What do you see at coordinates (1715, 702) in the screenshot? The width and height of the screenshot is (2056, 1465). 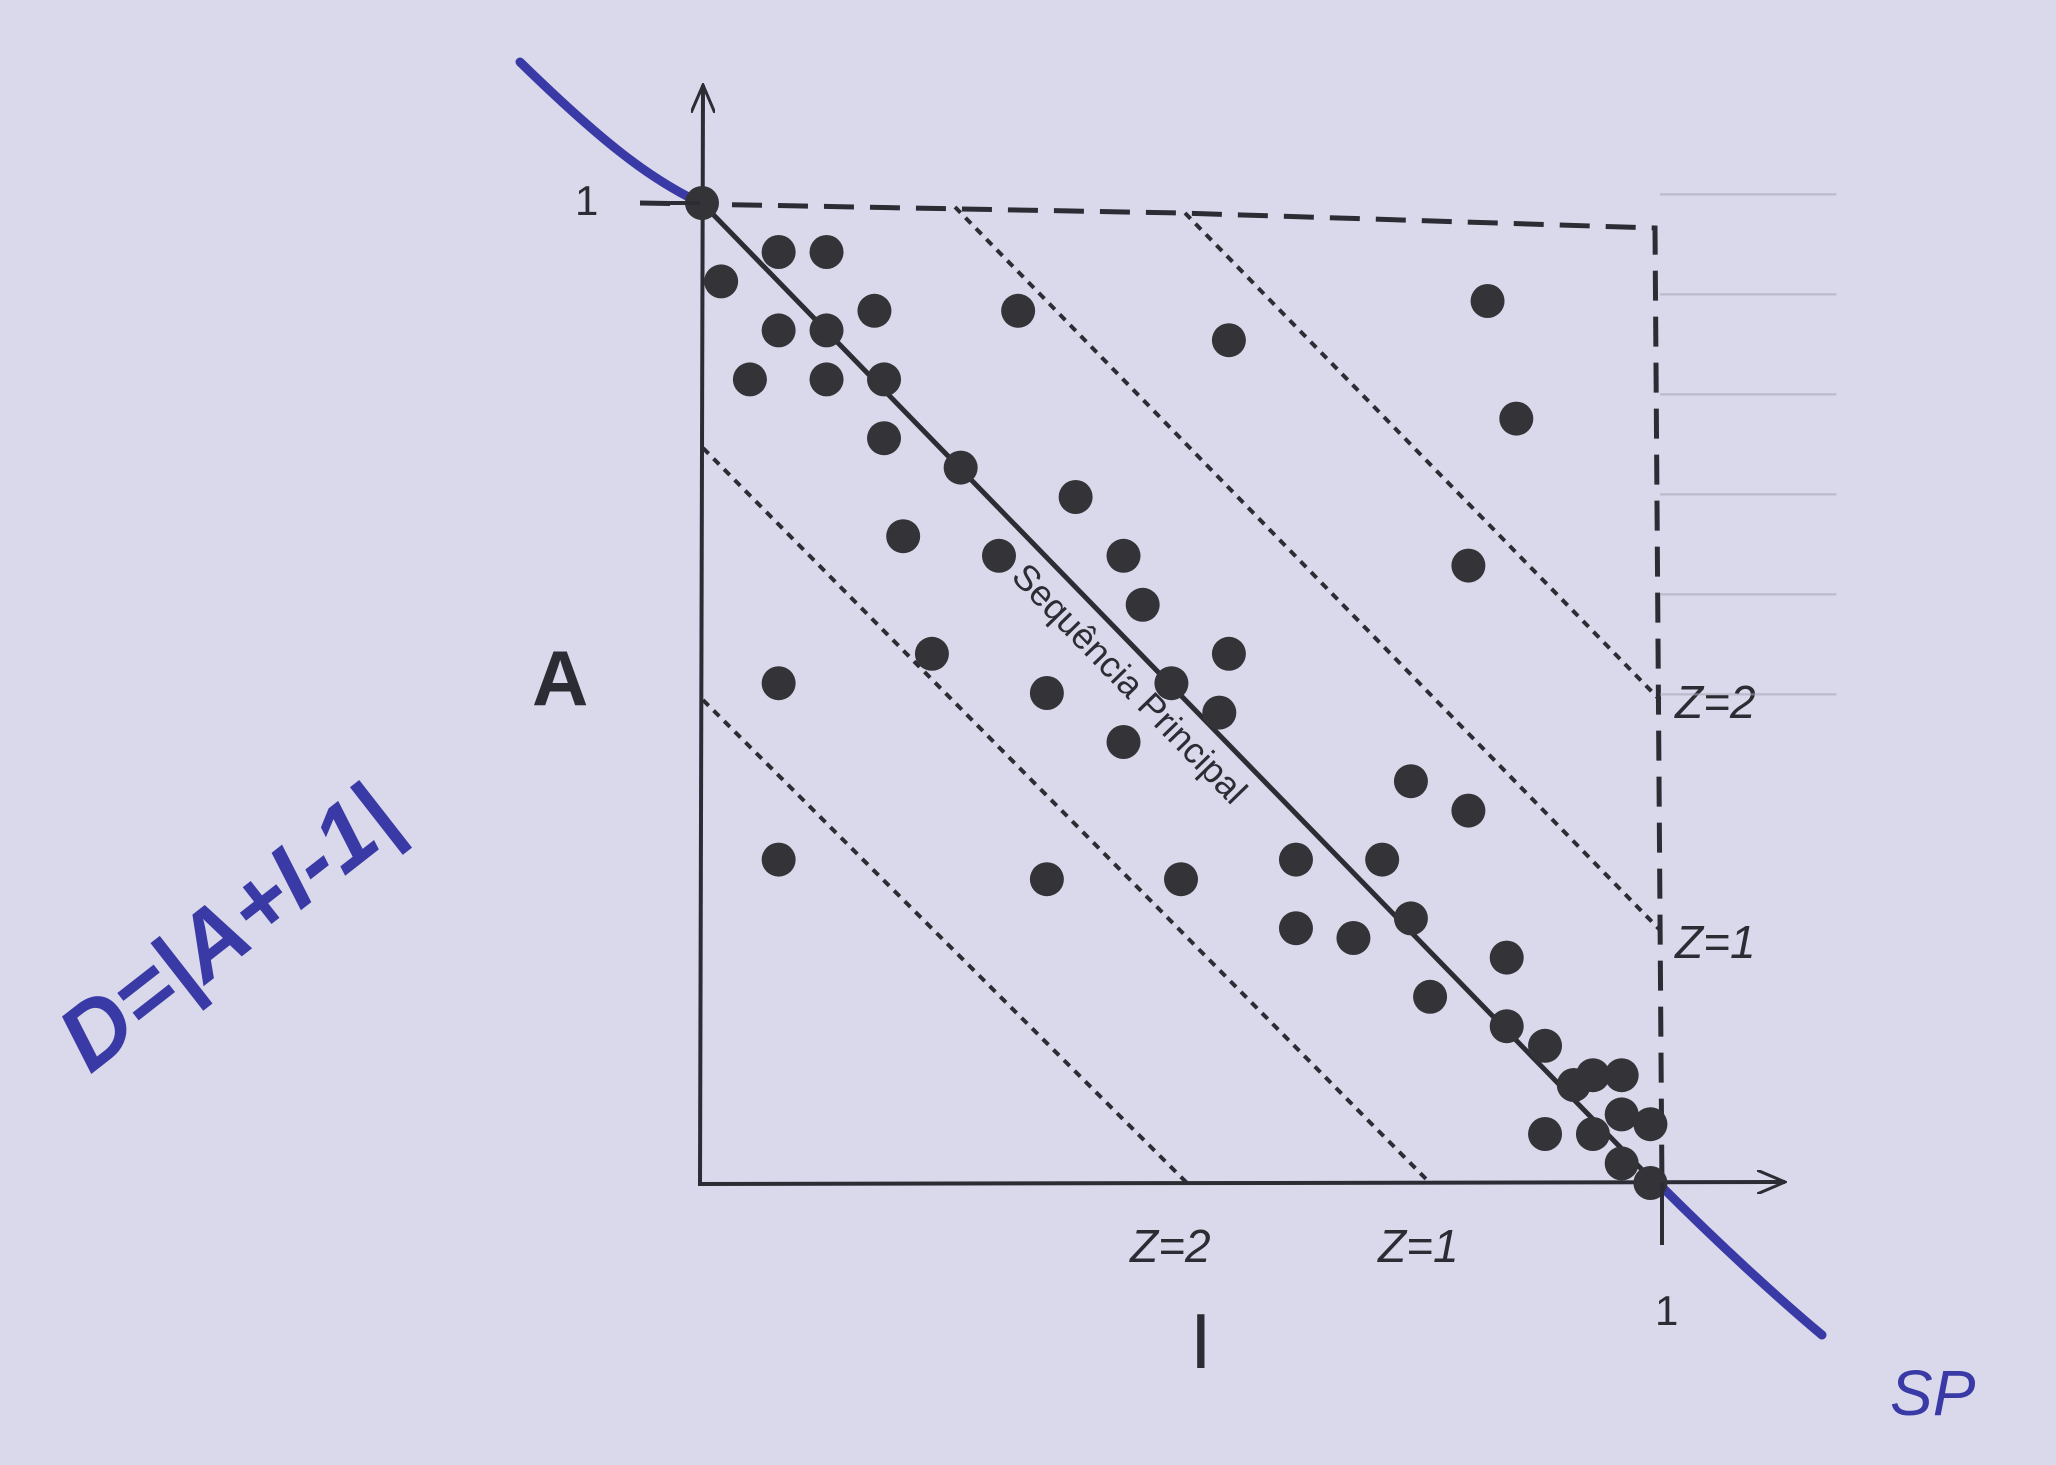 I see `zone-label-right-z2: Z=2` at bounding box center [1715, 702].